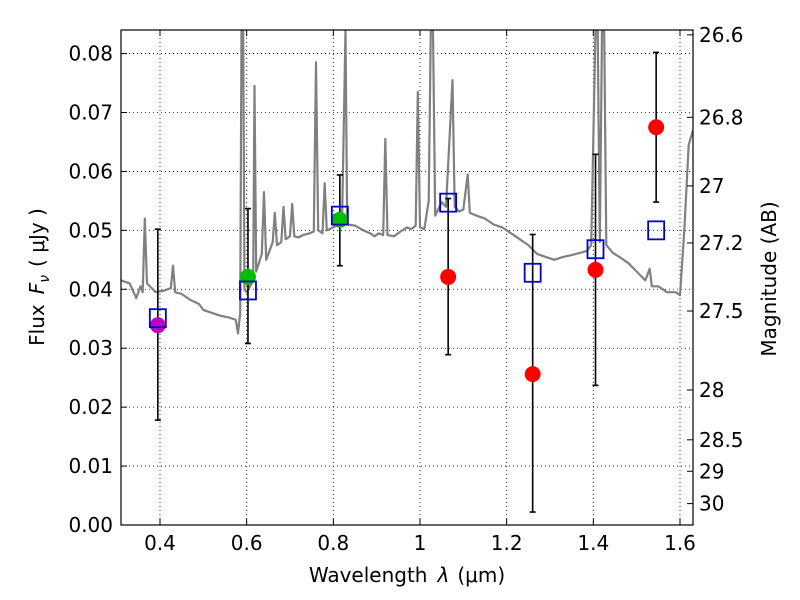 This screenshot has width=800, height=600. What do you see at coordinates (721, 311) in the screenshot?
I see `y2-tick-label: 27.5` at bounding box center [721, 311].